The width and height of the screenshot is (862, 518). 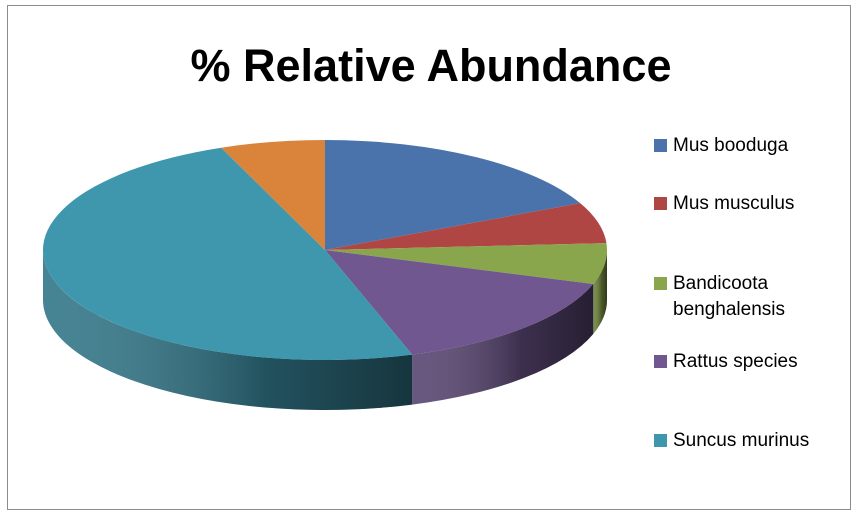 I want to click on pie-slice-mus-musculus, so click(x=466, y=226).